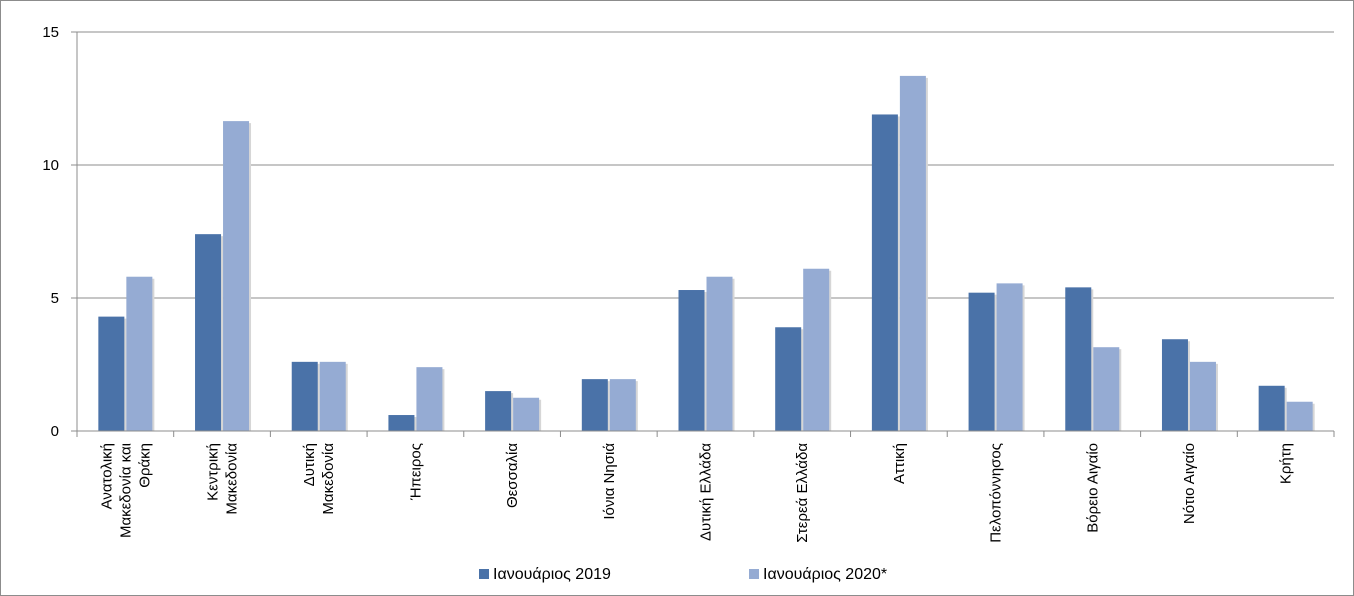  Describe the element at coordinates (309, 464) in the screenshot. I see `category-label-line: Δυτική` at that location.